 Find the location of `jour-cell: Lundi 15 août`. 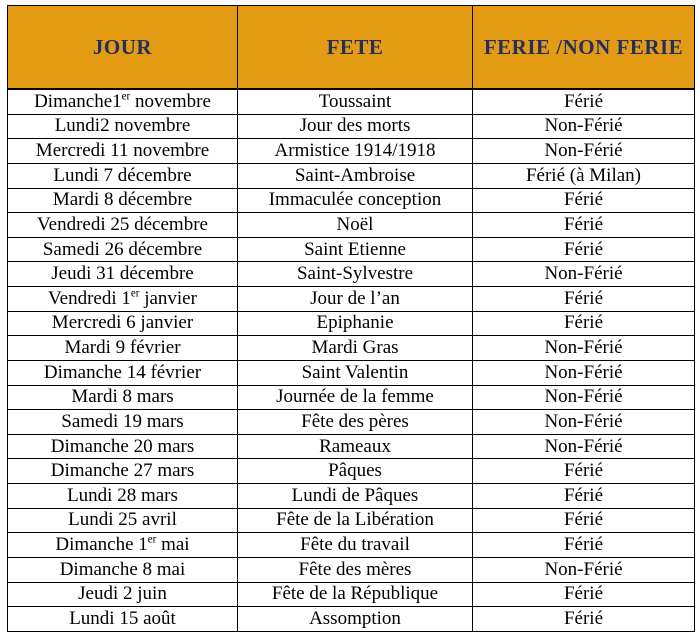

jour-cell: Lundi 15 août is located at coordinates (122, 619).